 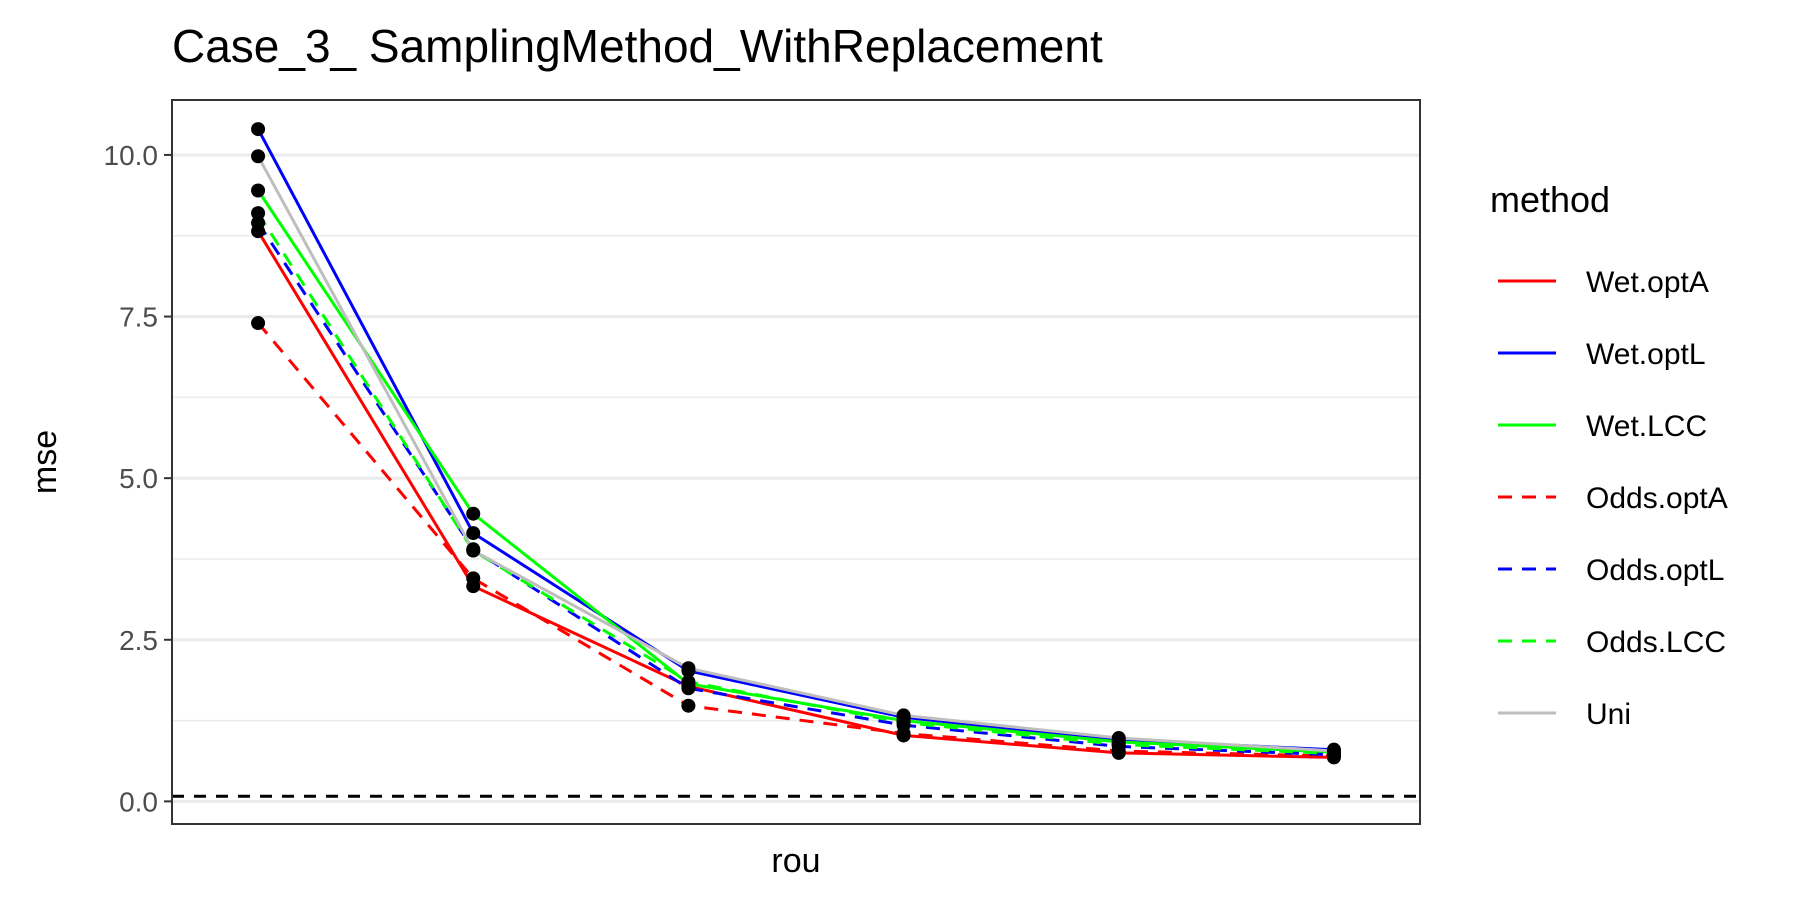 What do you see at coordinates (1647, 282) in the screenshot?
I see `legend-label: Wet.optA` at bounding box center [1647, 282].